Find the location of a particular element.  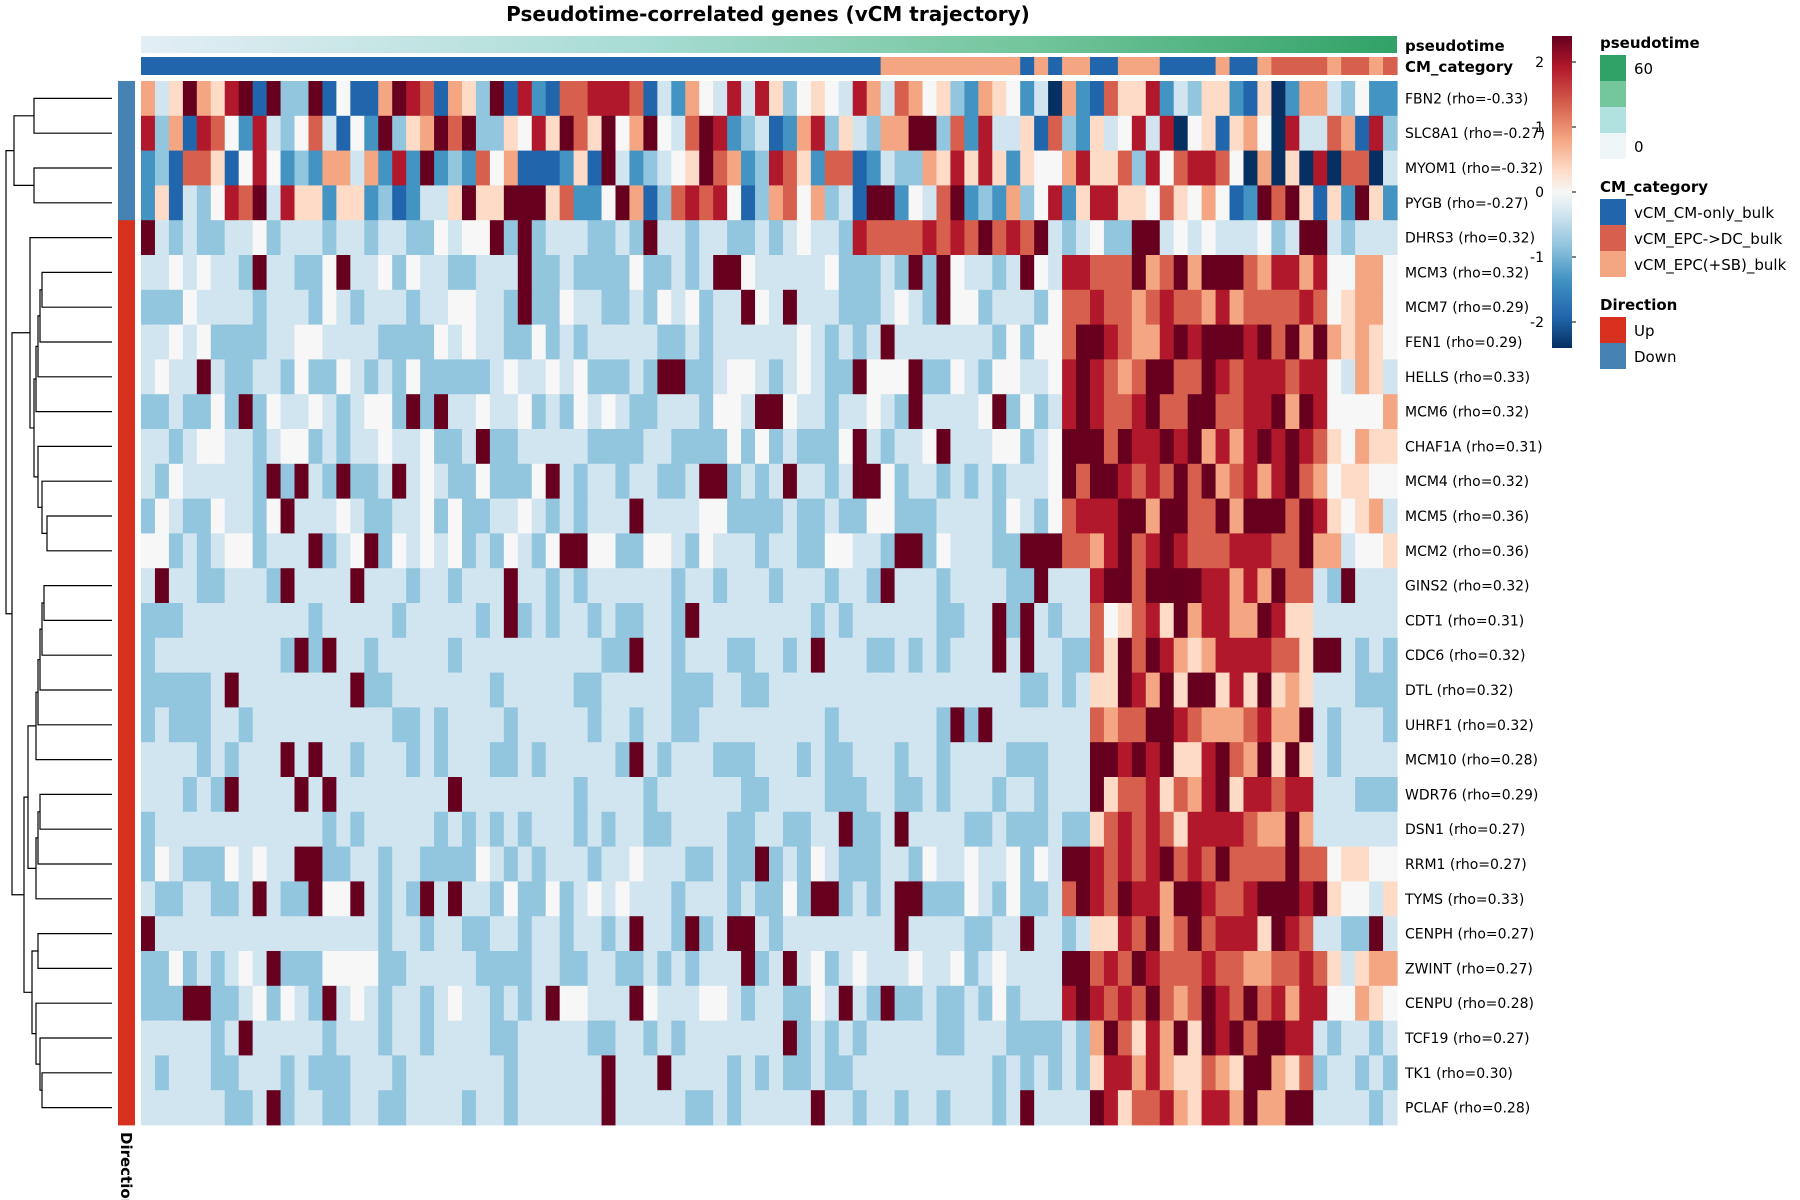

gene-label: TCF19 (rho=0.27) is located at coordinates (1467, 1039).